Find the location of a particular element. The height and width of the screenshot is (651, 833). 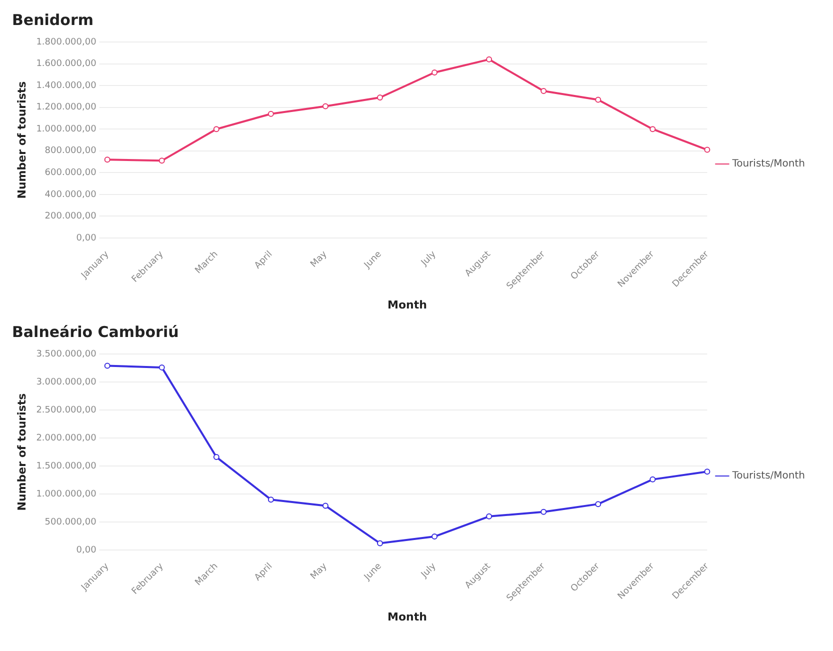

y-tick-label: 200.000,00 is located at coordinates (70, 217).